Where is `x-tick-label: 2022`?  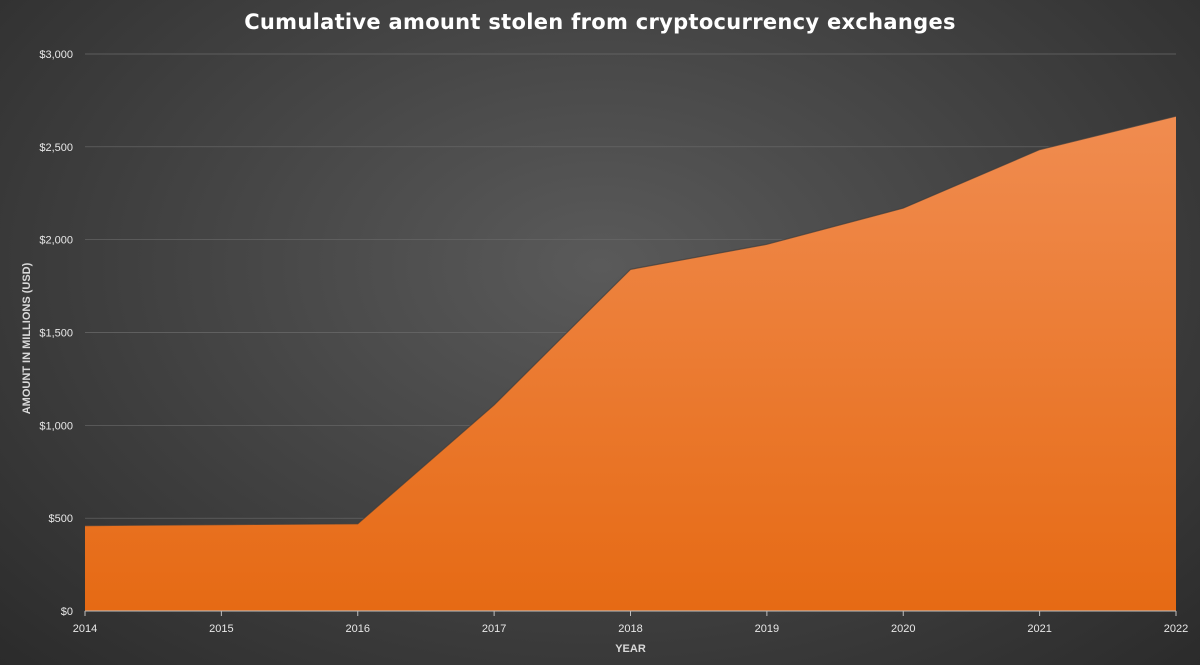
x-tick-label: 2022 is located at coordinates (1176, 629).